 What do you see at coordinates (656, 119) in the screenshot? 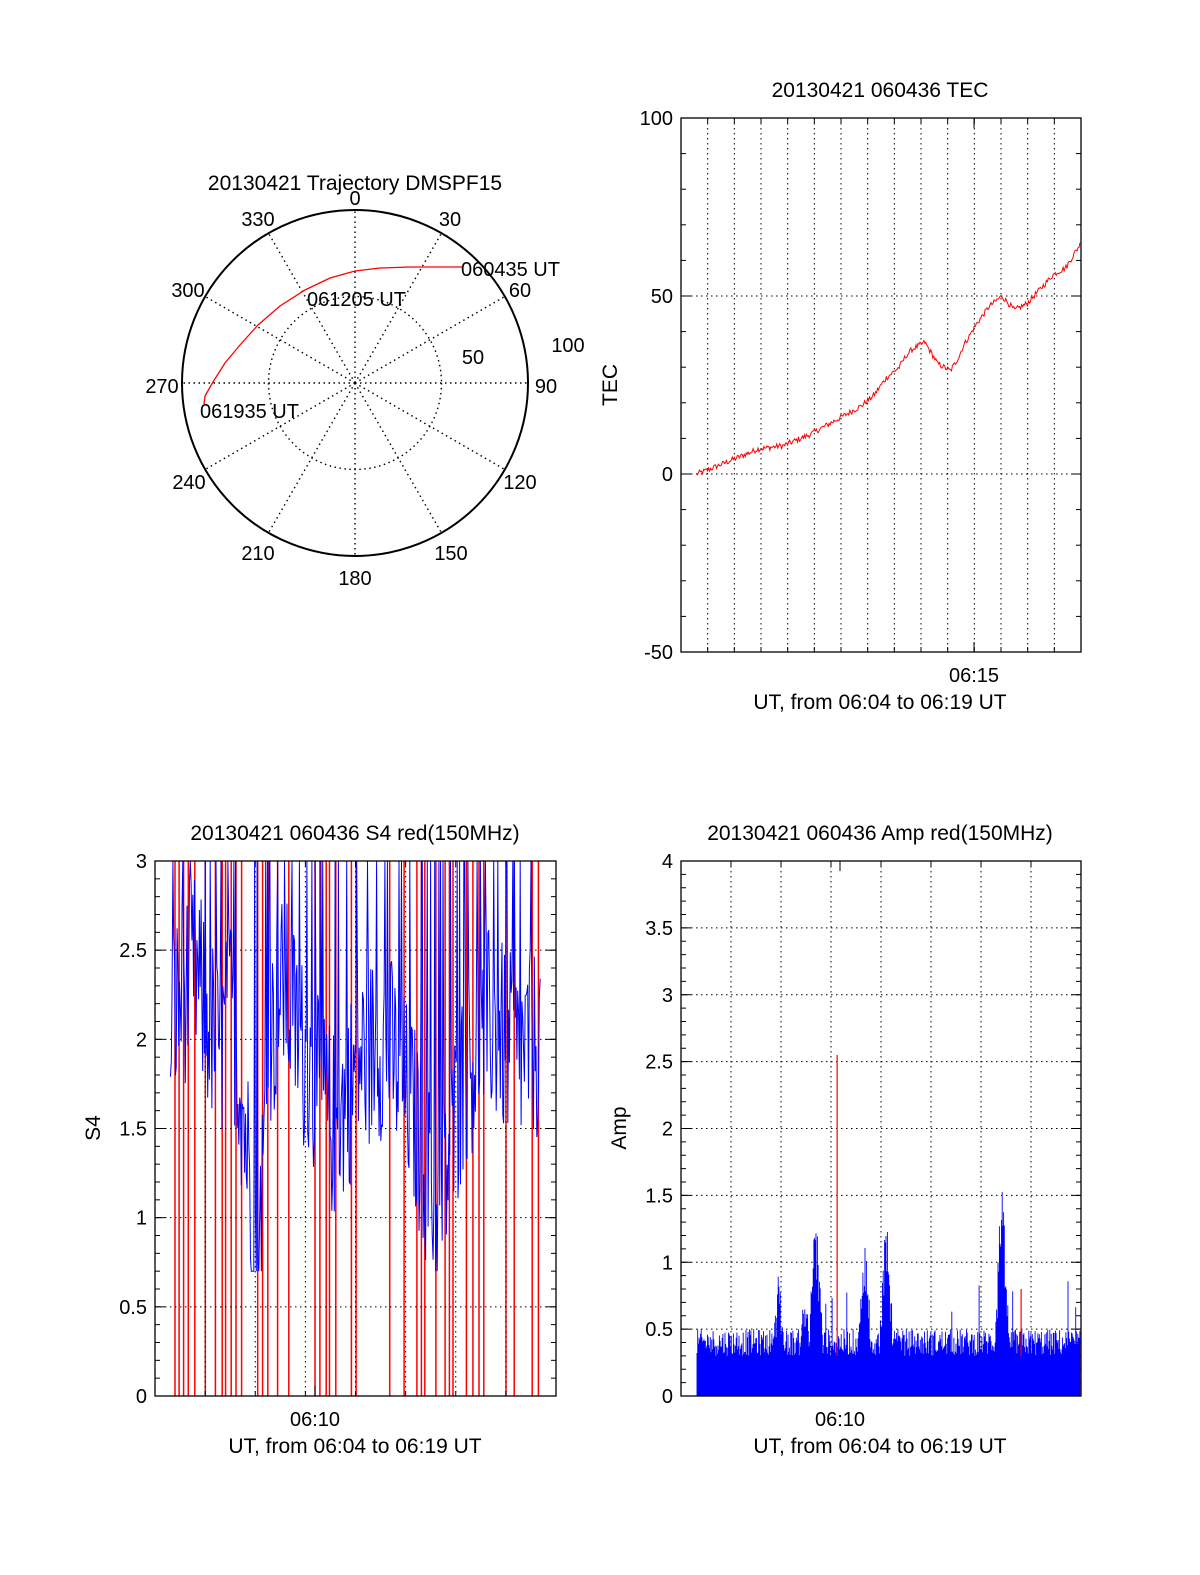
I see `tec-ytick-label: 100` at bounding box center [656, 119].